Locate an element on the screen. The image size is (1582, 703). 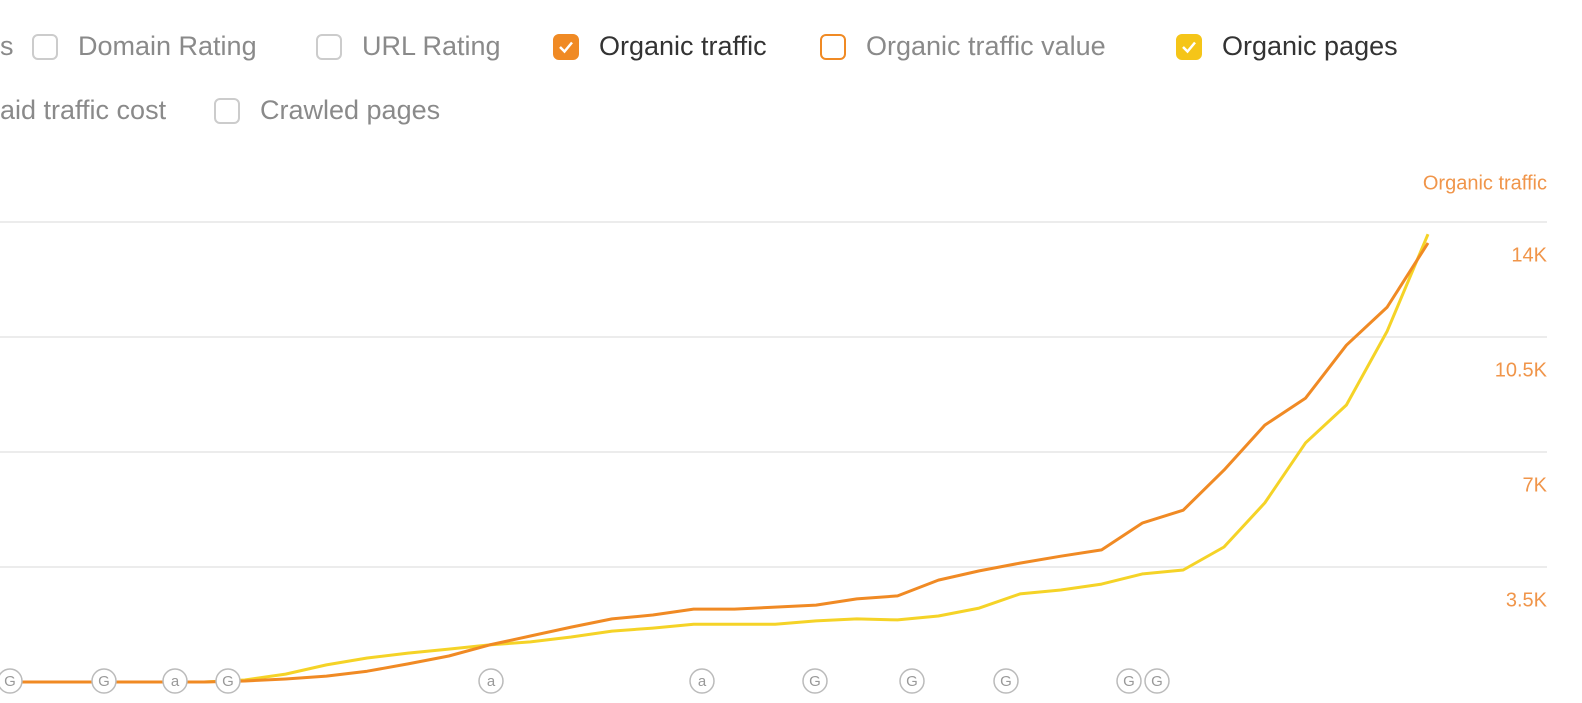
metric-toggle: Organic pages is located at coordinates (1287, 46).